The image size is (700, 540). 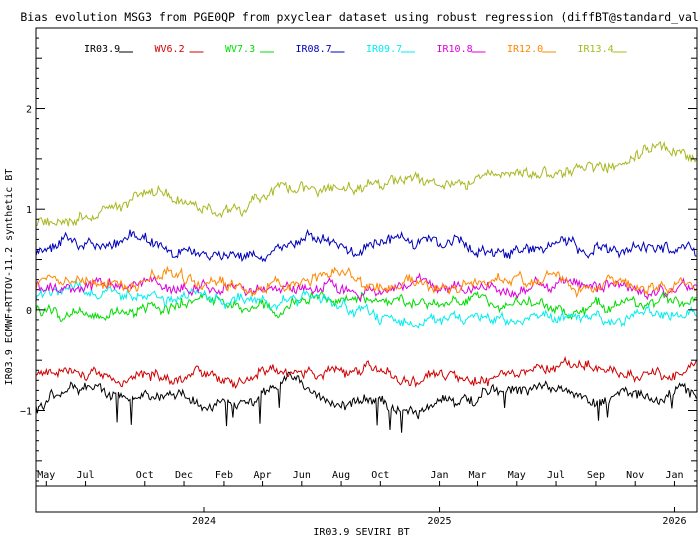 What do you see at coordinates (341, 475) in the screenshot?
I see `x-month-label: Aug` at bounding box center [341, 475].